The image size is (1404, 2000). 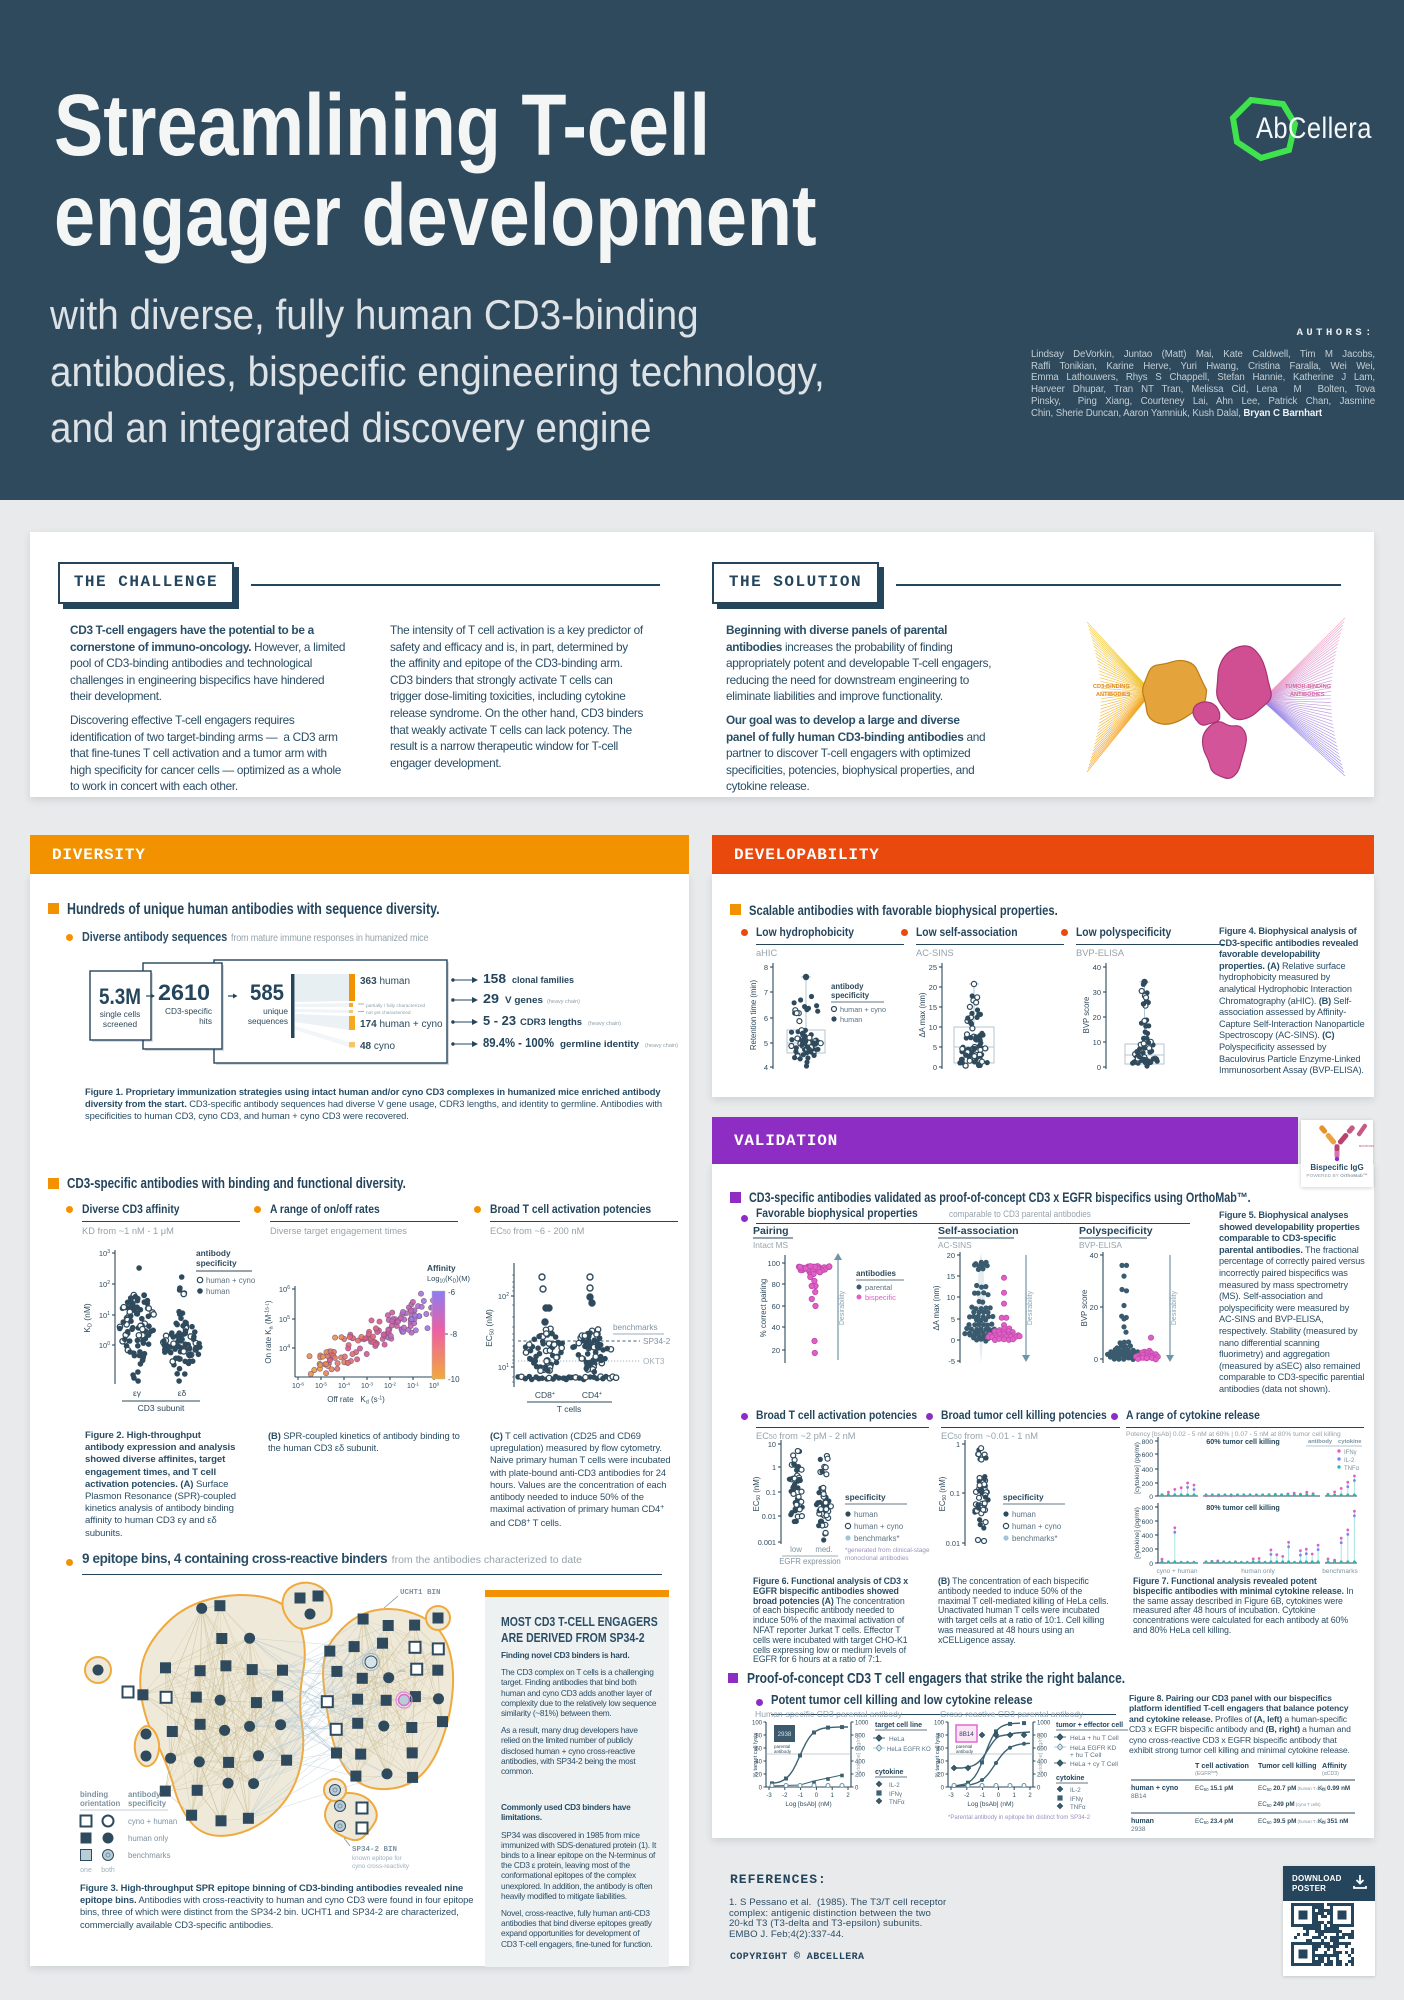 I want to click on svg-text: EC50 15.1 pM, so click(x=1214, y=1788).